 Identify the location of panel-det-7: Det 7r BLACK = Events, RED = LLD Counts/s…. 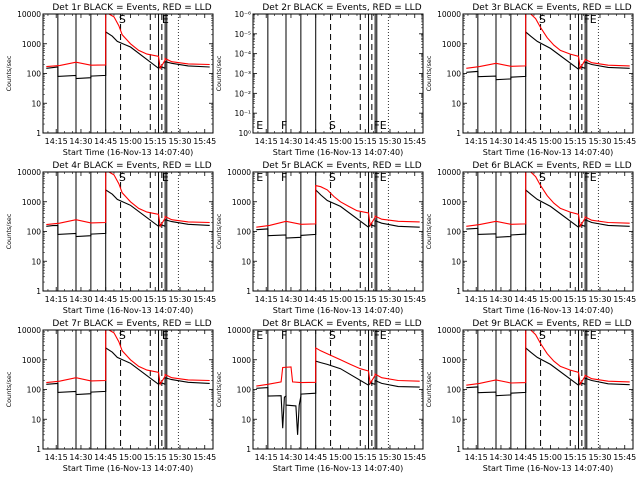
(110, 396).